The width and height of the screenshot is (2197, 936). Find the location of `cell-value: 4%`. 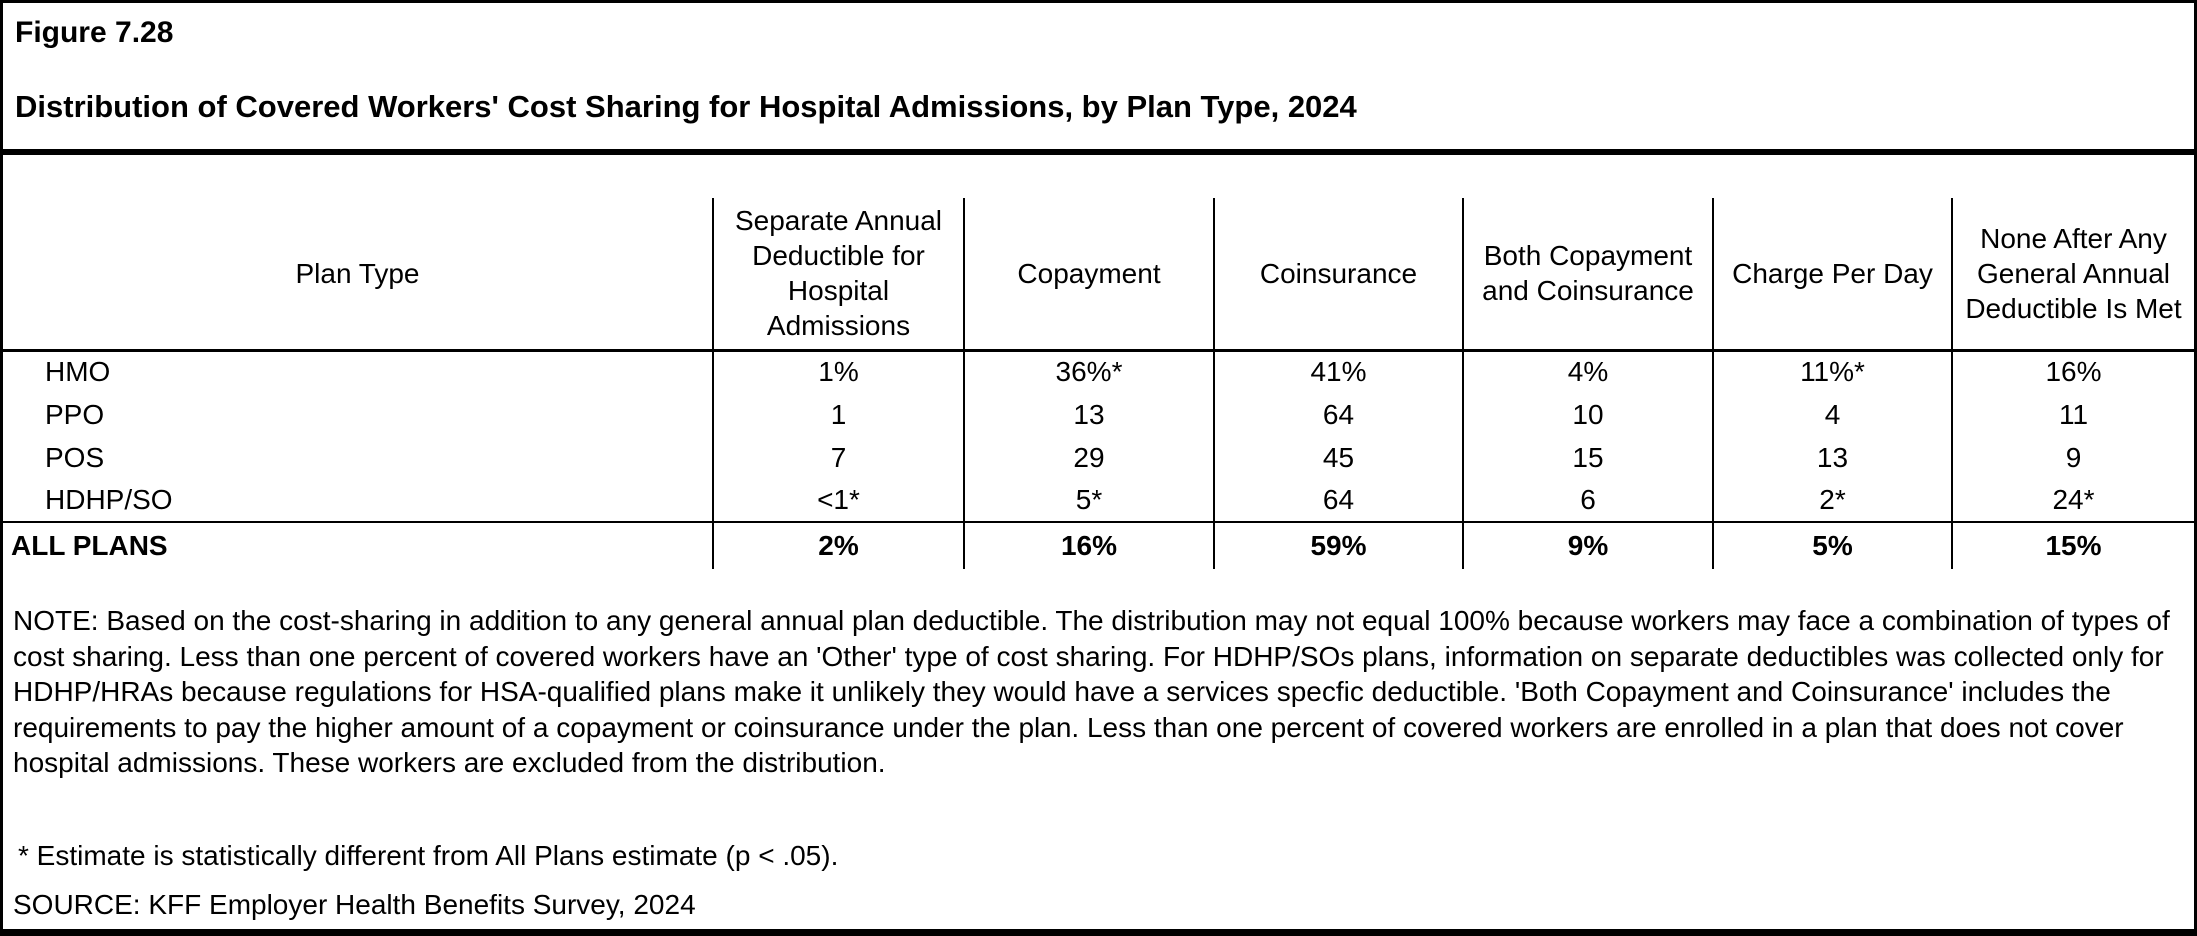

cell-value: 4% is located at coordinates (1587, 371).